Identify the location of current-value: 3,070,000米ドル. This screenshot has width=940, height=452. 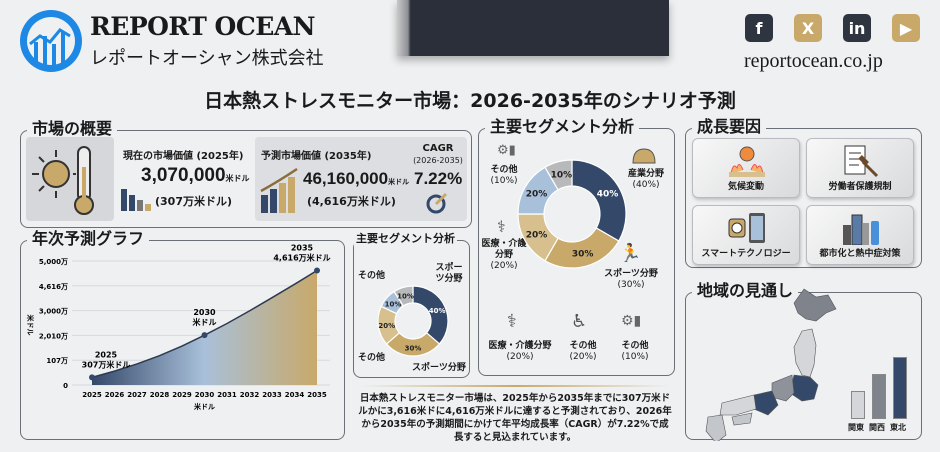
(195, 176).